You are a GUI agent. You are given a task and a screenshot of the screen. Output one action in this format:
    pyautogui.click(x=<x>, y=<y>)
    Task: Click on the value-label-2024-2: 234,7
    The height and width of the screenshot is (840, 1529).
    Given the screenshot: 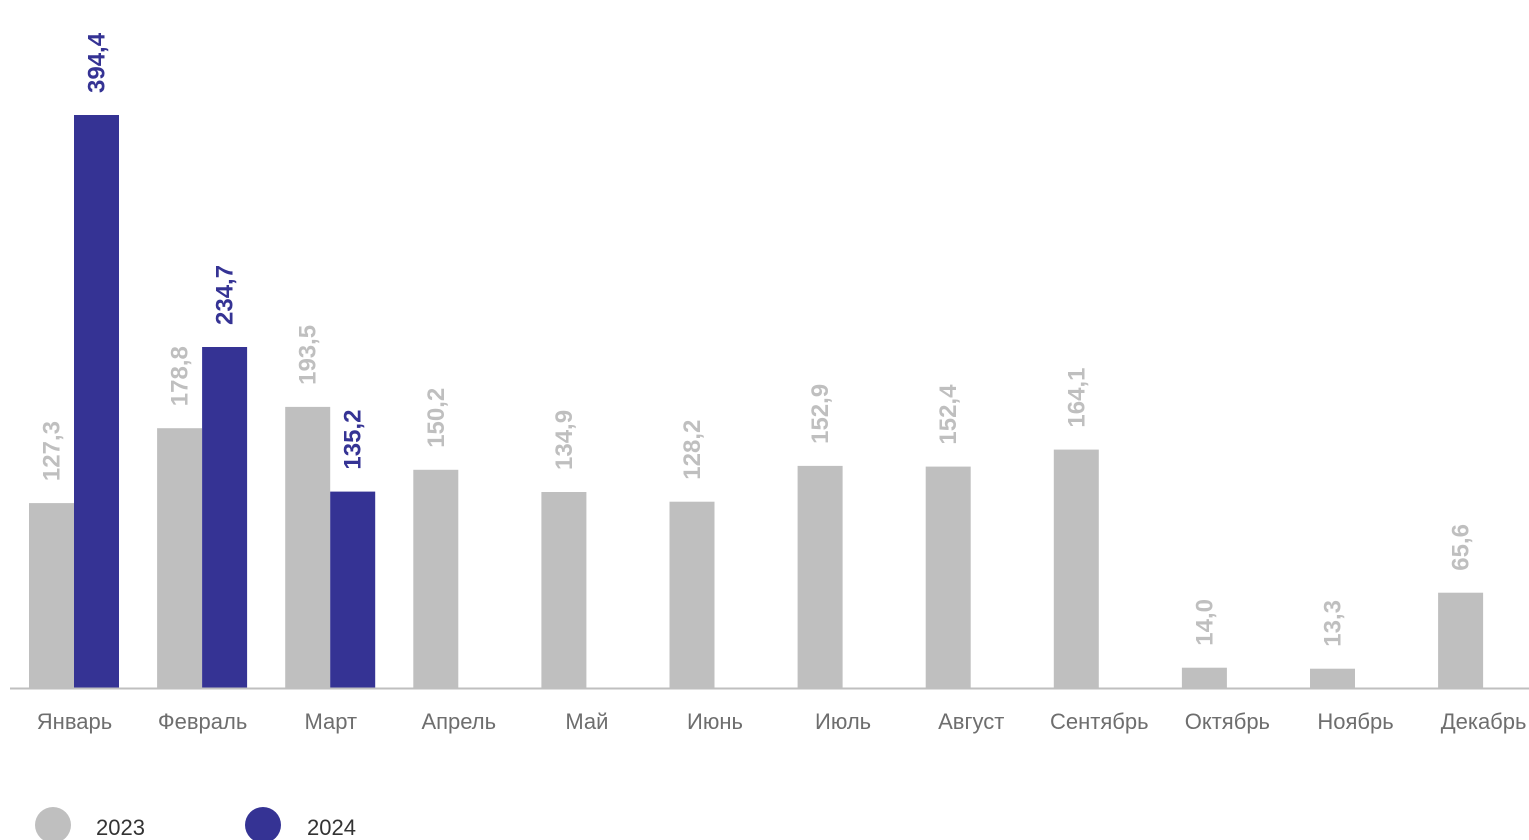 What is the action you would take?
    pyautogui.click(x=225, y=295)
    